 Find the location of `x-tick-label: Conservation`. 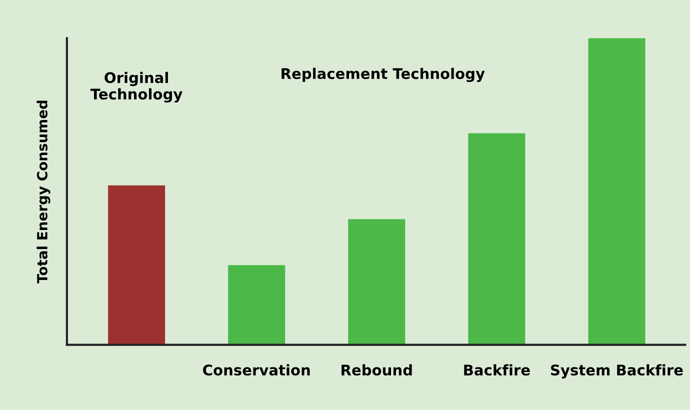

x-tick-label: Conservation is located at coordinates (256, 370).